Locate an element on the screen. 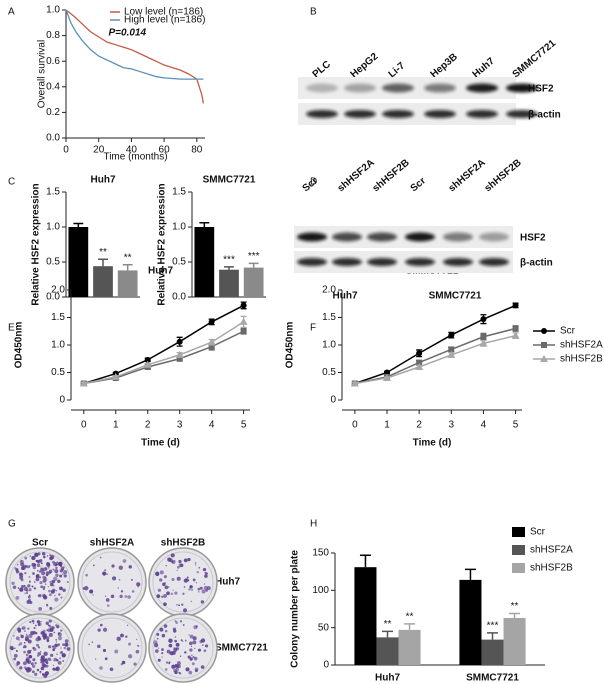  y-axis-label: OD450nm is located at coordinates (19, 345).